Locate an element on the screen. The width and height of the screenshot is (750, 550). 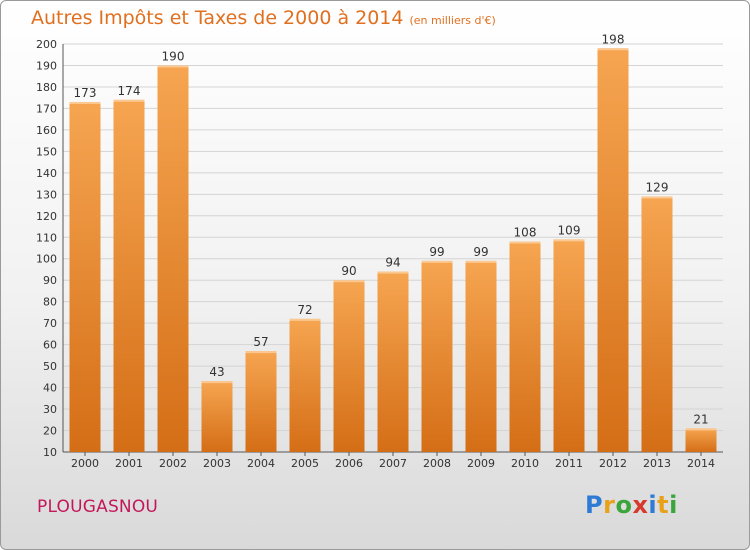
y-tick-label: 30 is located at coordinates (50, 409).